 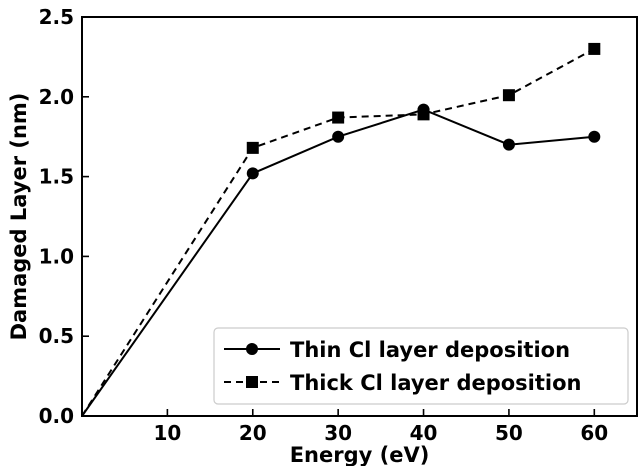 I want to click on legend-box, so click(x=421, y=366).